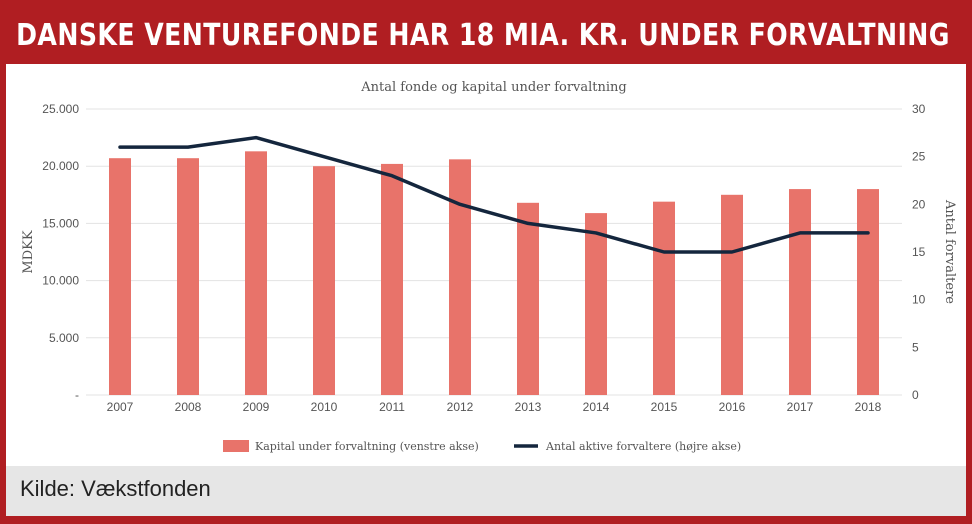 The image size is (972, 524). I want to click on y2-tick-label: 0, so click(915, 395).